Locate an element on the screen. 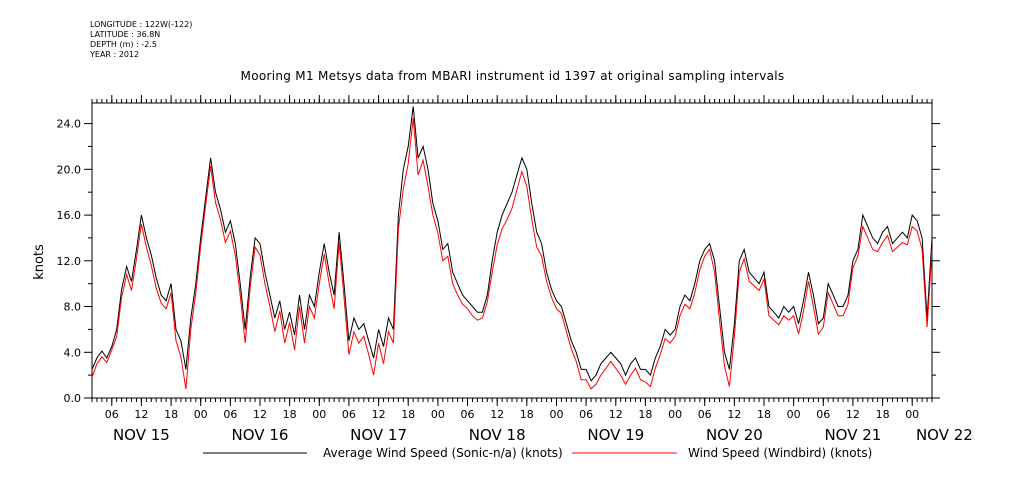  y-axis-label: knots is located at coordinates (39, 262).